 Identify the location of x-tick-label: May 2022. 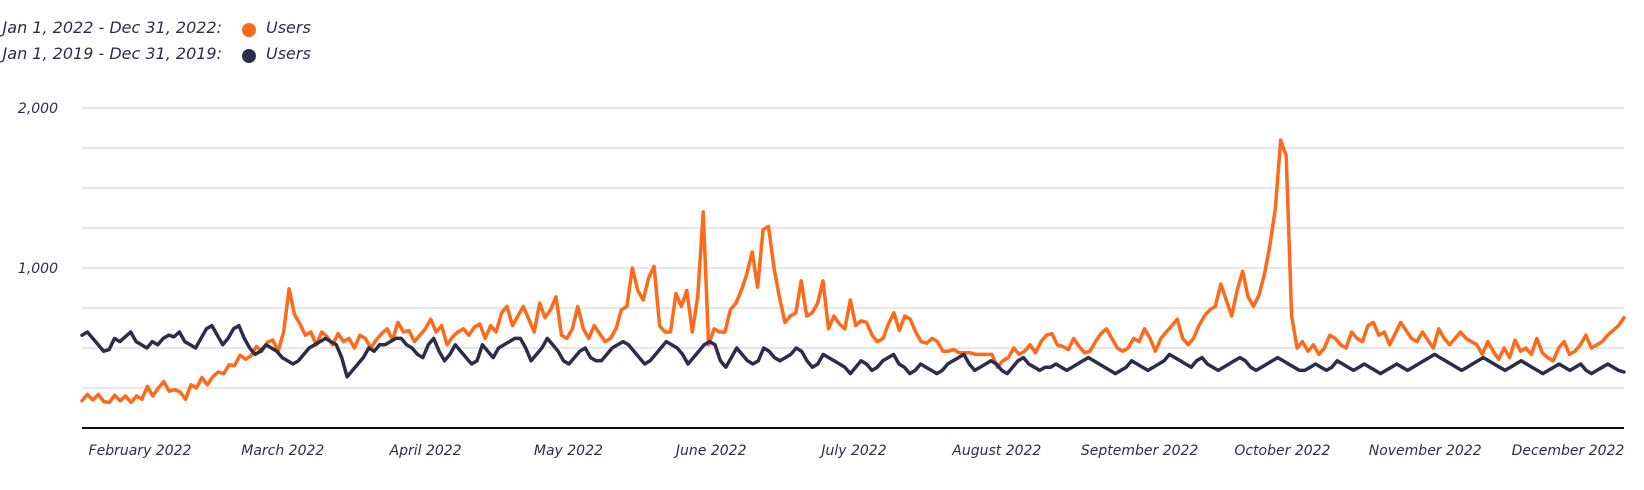
(568, 451).